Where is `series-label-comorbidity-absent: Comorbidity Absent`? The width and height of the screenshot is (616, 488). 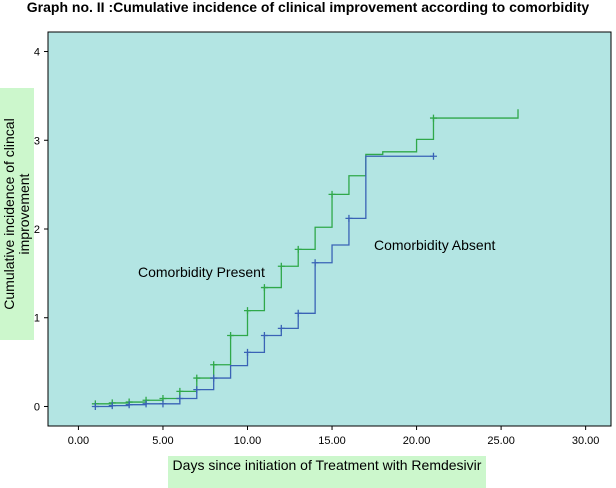
series-label-comorbidity-absent: Comorbidity Absent is located at coordinates (435, 245).